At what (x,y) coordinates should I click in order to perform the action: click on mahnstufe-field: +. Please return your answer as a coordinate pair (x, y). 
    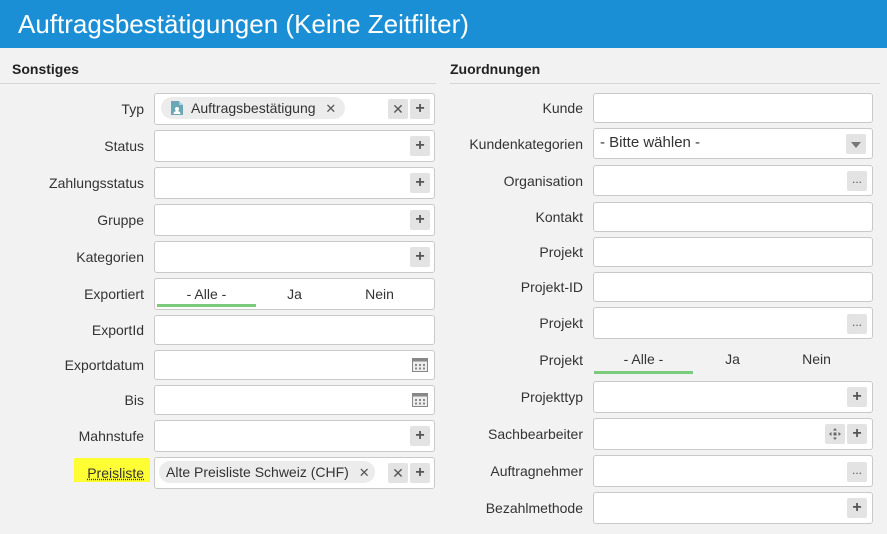
    Looking at the image, I should click on (294, 436).